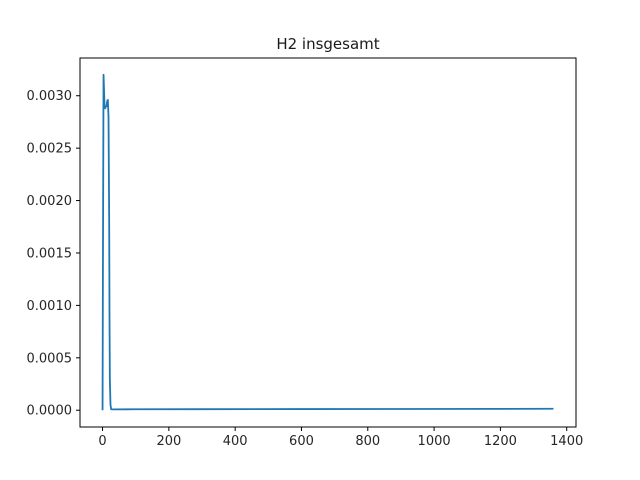 The height and width of the screenshot is (480, 640). What do you see at coordinates (50, 201) in the screenshot?
I see `y-tick-label: 0.0020` at bounding box center [50, 201].